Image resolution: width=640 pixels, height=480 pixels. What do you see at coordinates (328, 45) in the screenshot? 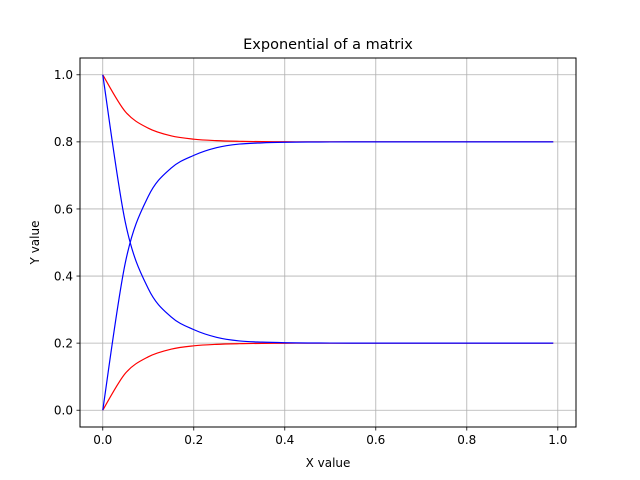
I see `chart-title: Exponential of a matrix` at bounding box center [328, 45].